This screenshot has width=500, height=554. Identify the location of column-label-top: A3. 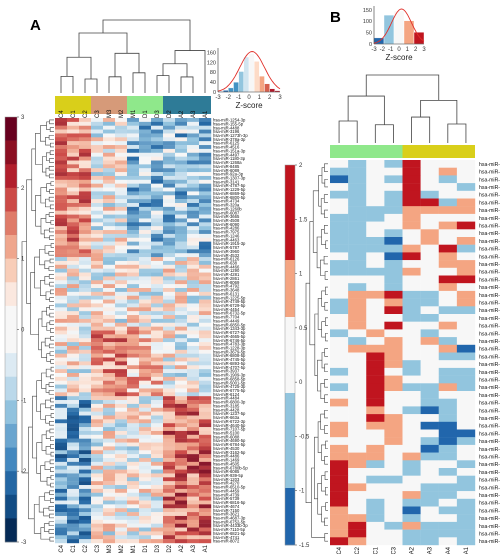
(194, 114).